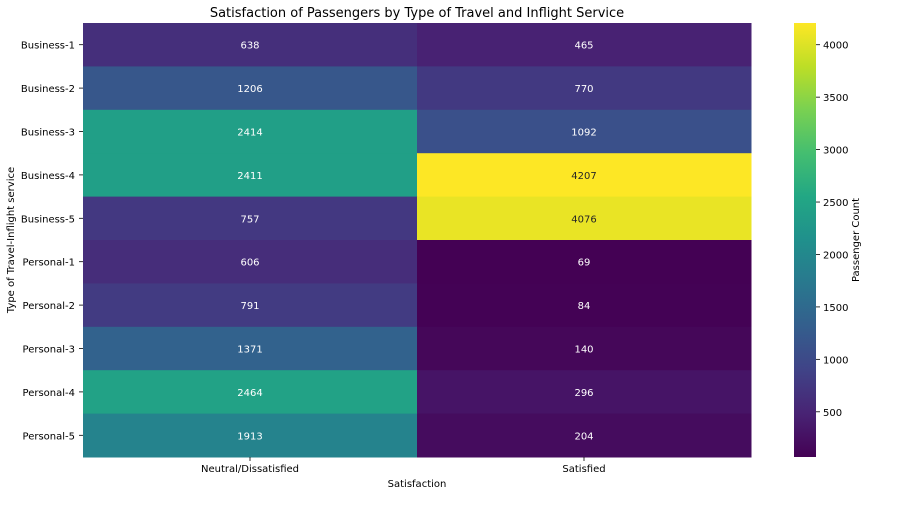 The height and width of the screenshot is (512, 904). I want to click on y-axis-label: Type of Travel-Inflight service, so click(11, 240).